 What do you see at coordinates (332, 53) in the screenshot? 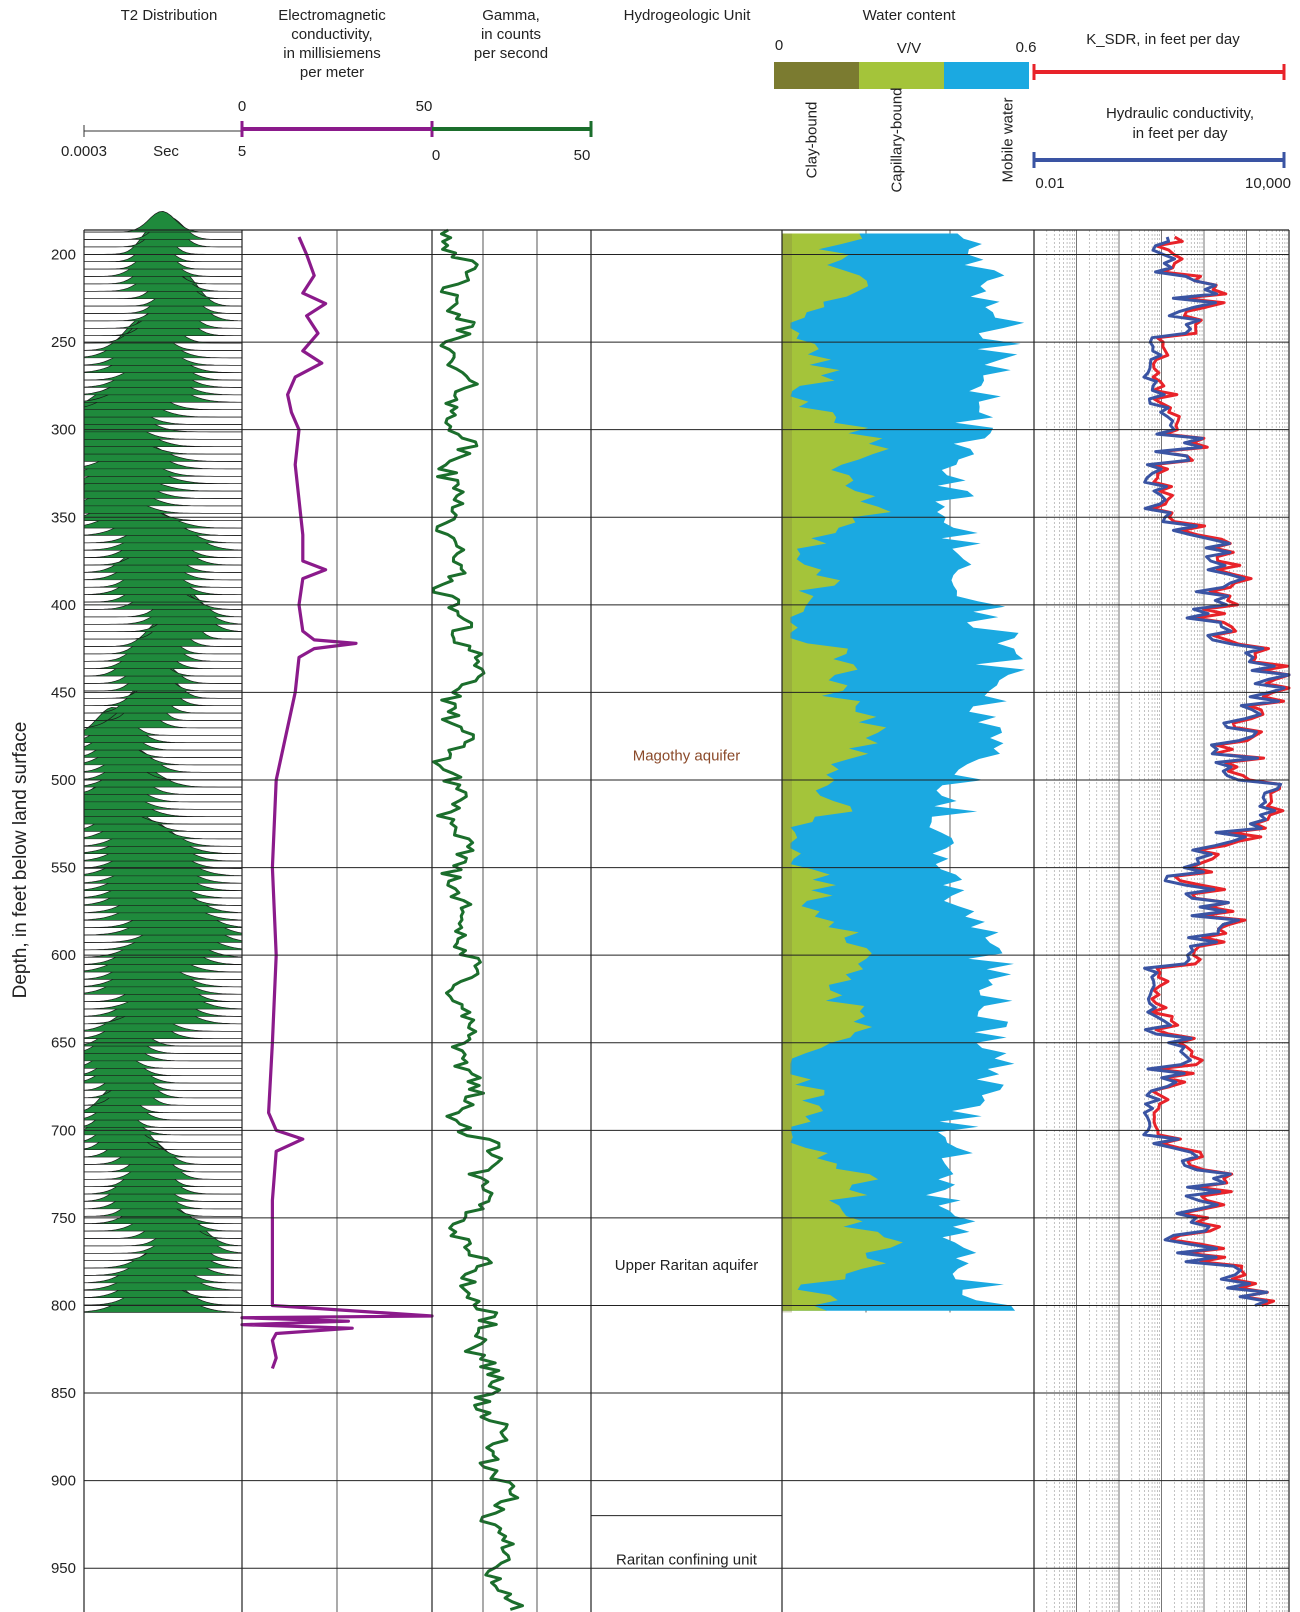
I see `em-title-line: in millisiemens` at bounding box center [332, 53].